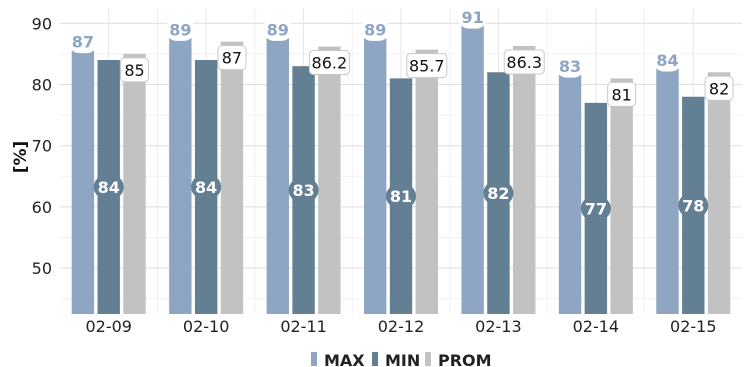 Image resolution: width=748 pixels, height=367 pixels. What do you see at coordinates (303, 326) in the screenshot?
I see `x-tick-label: 02-11` at bounding box center [303, 326].